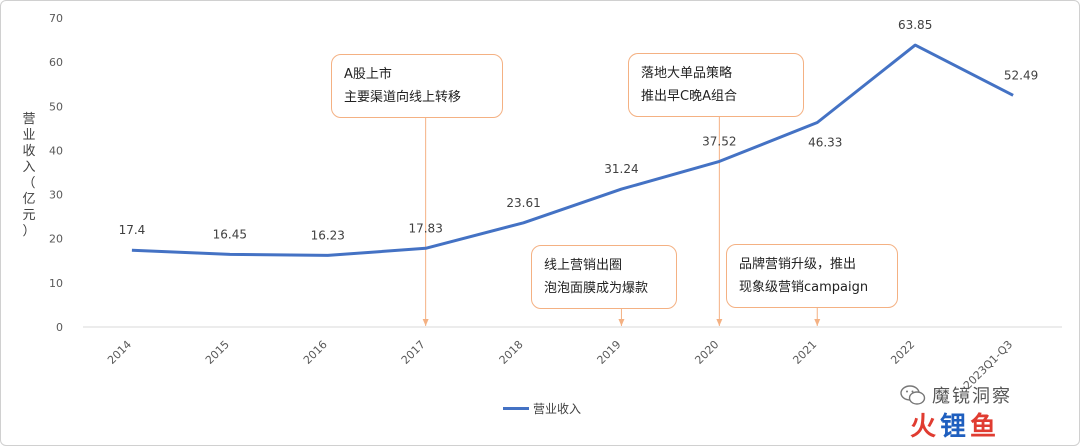  What do you see at coordinates (523, 203) in the screenshot?
I see `data-label: 23.61` at bounding box center [523, 203].